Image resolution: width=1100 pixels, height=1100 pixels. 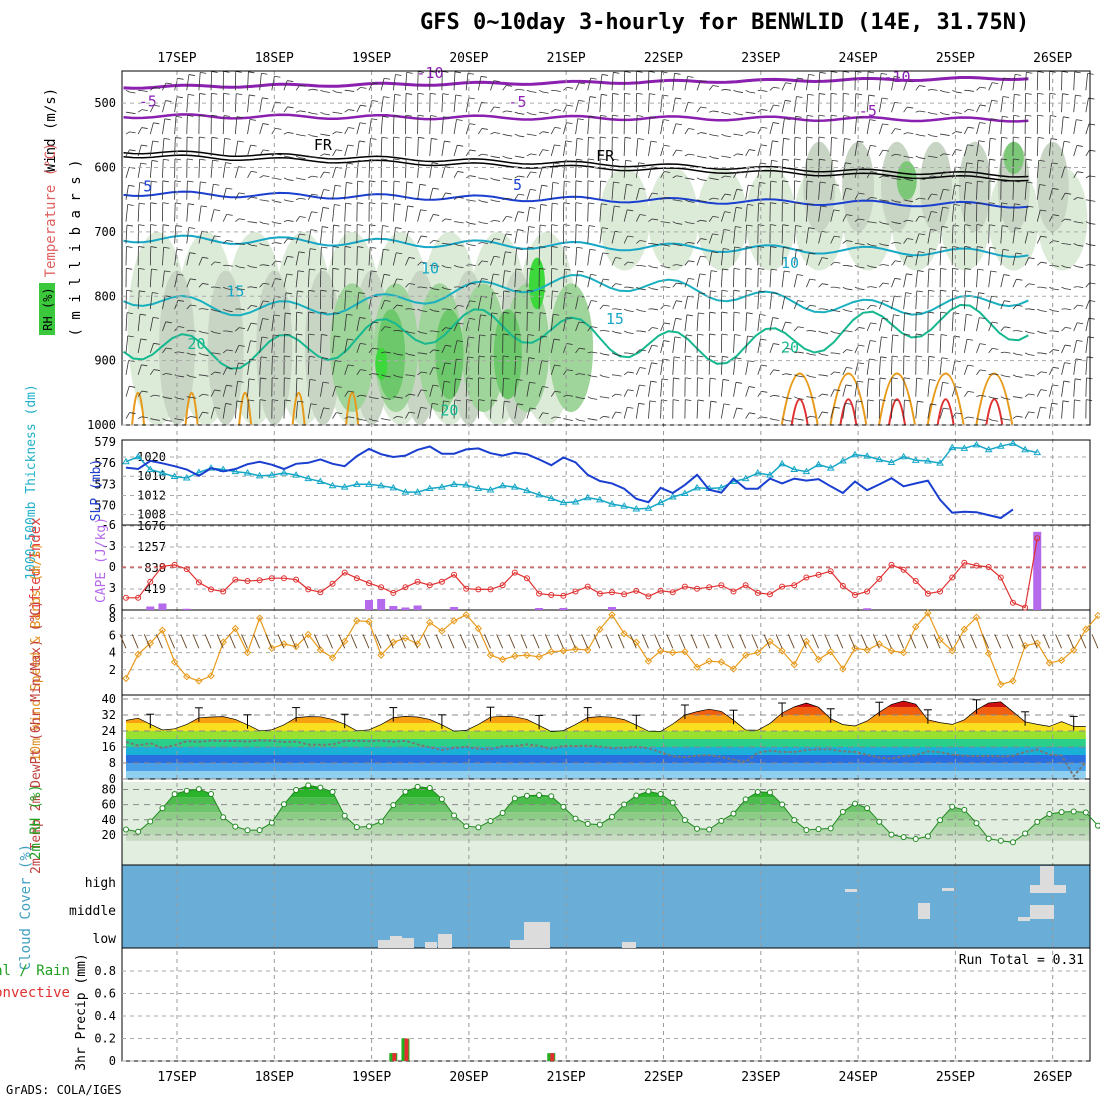 What do you see at coordinates (537, 283) in the screenshot?
I see `rh-area` at bounding box center [537, 283].